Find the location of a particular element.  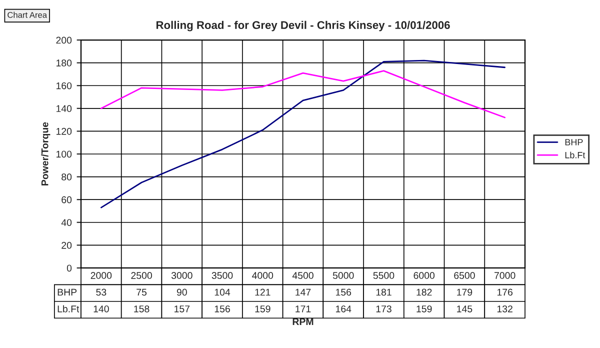

y-tick-label: 0 is located at coordinates (69, 268).